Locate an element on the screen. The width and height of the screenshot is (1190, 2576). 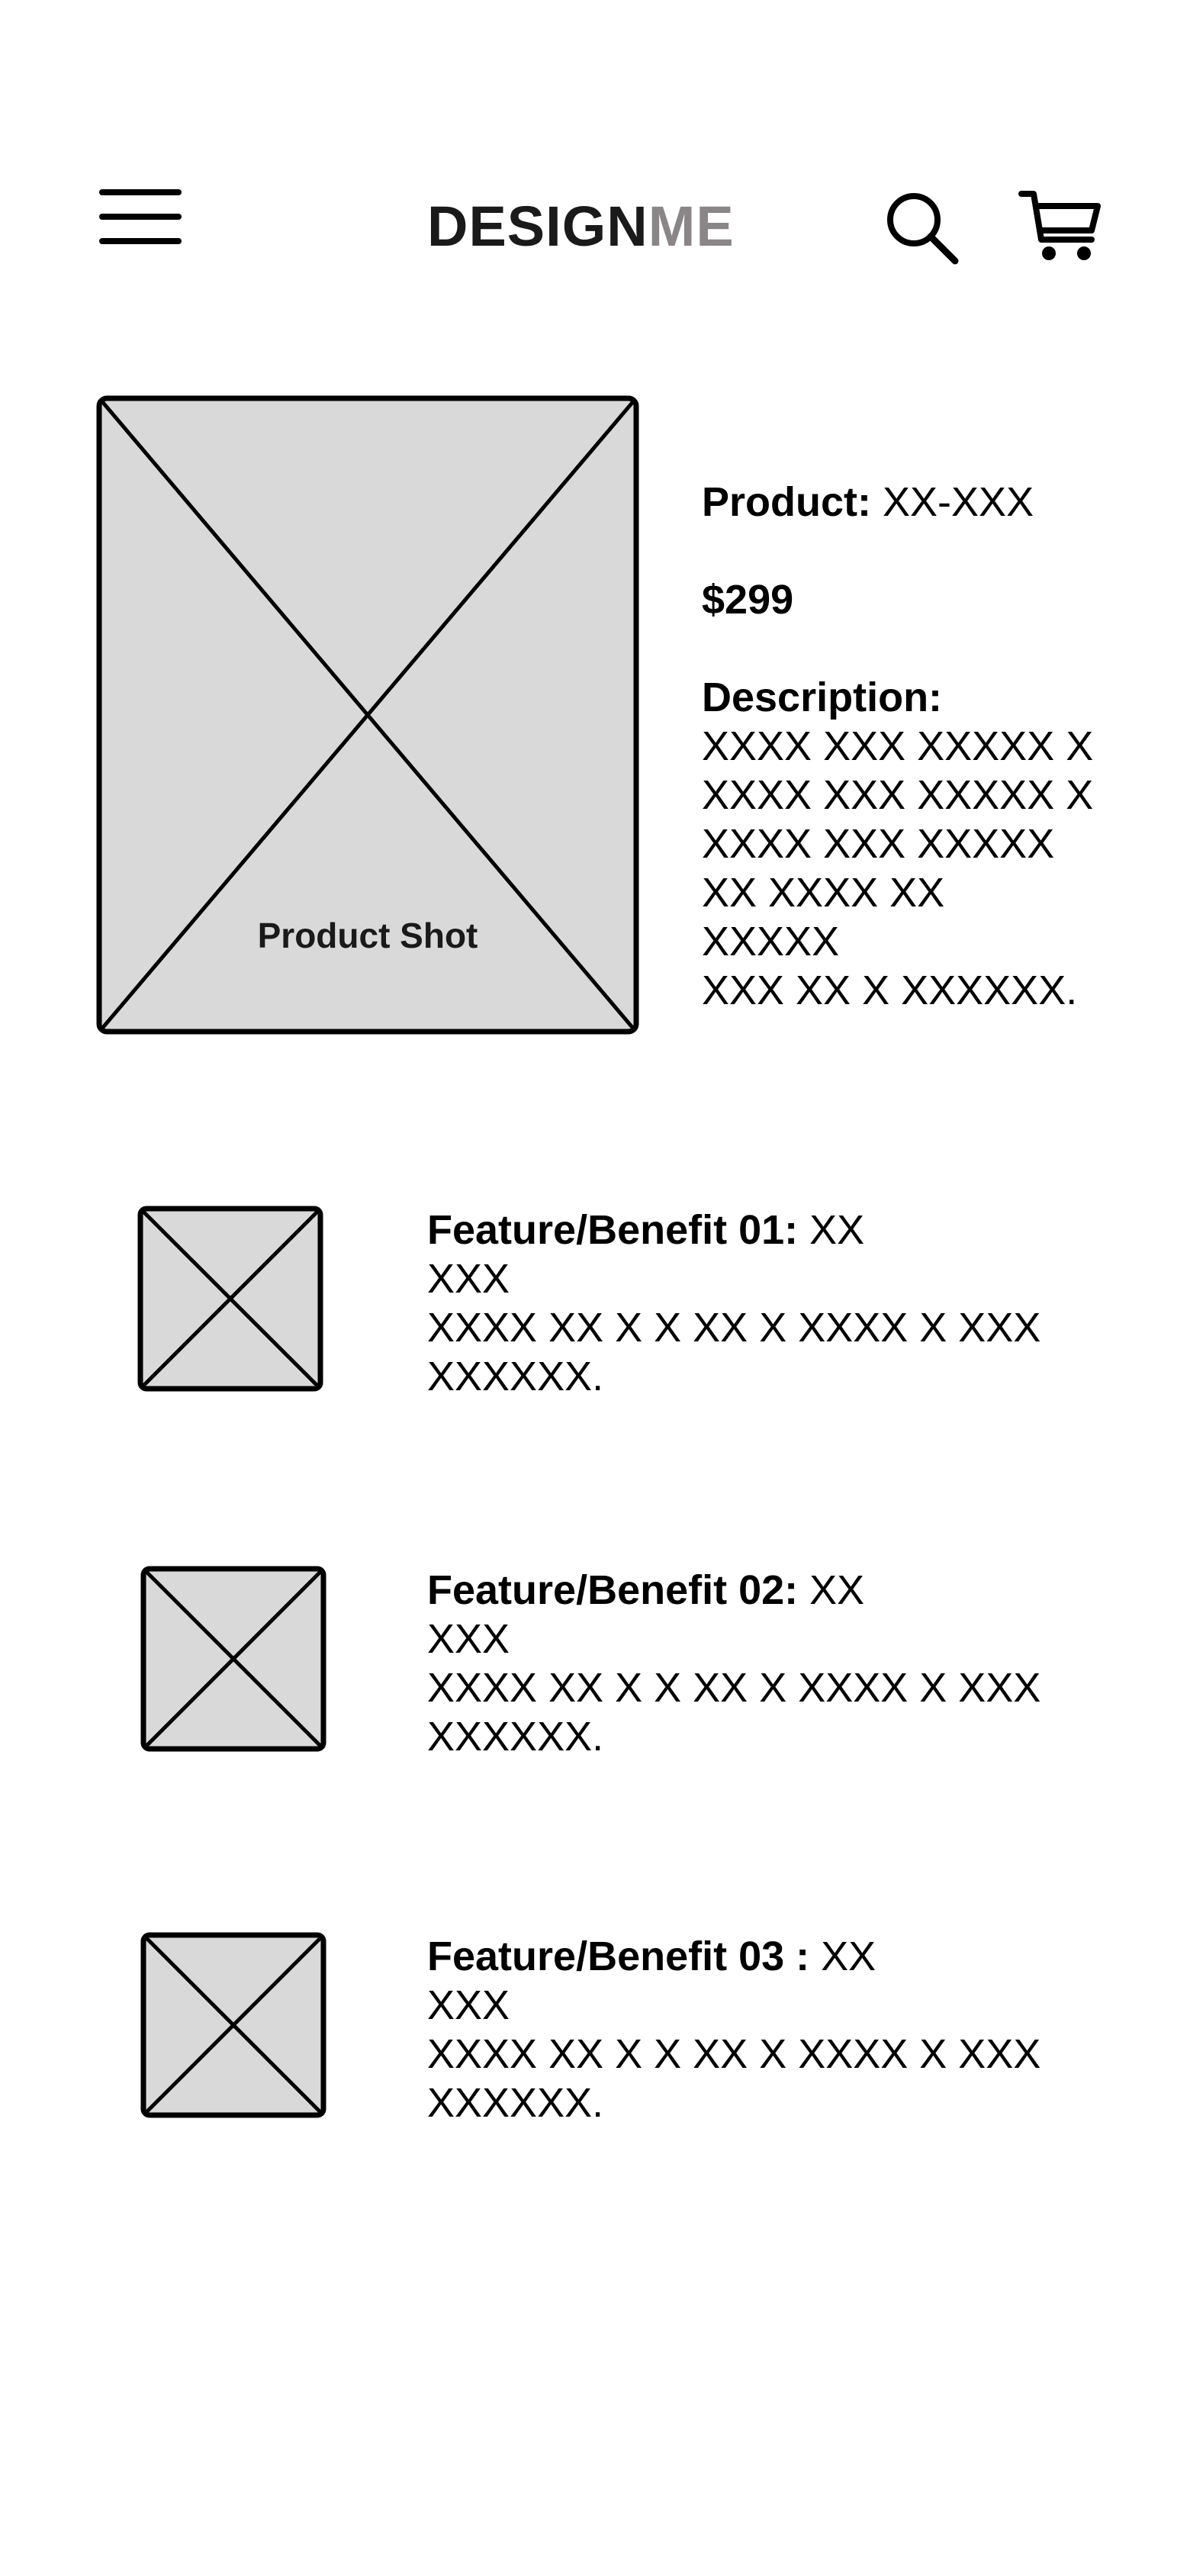
product-description-line: XXX XX X XXXXXX. is located at coordinates (890, 990).